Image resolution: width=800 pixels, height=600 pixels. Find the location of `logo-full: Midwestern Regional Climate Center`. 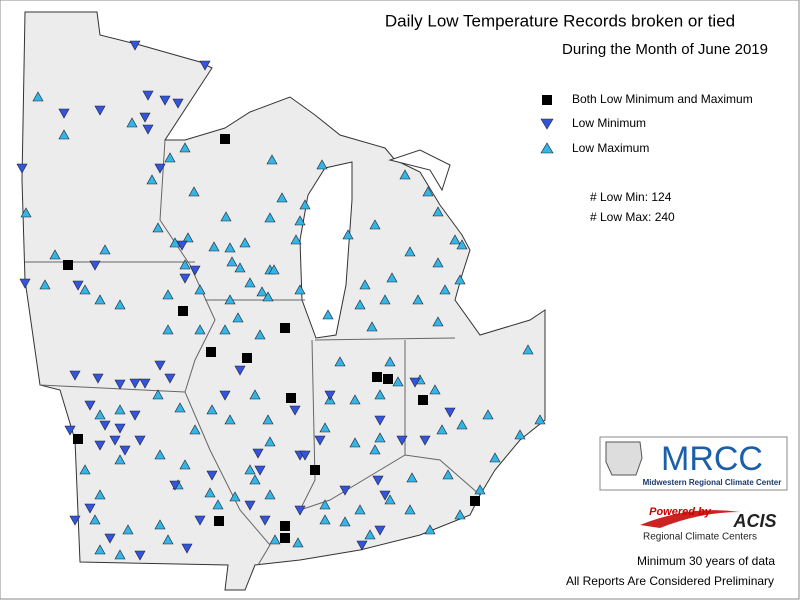

logo-full: Midwestern Regional Climate Center is located at coordinates (712, 482).